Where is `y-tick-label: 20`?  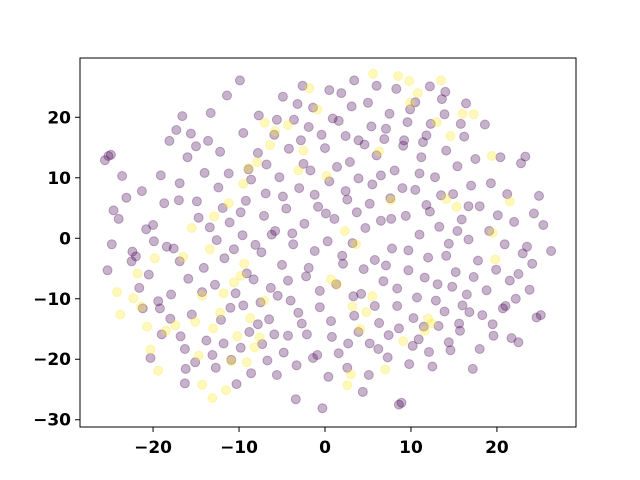 y-tick-label: 20 is located at coordinates (59, 118).